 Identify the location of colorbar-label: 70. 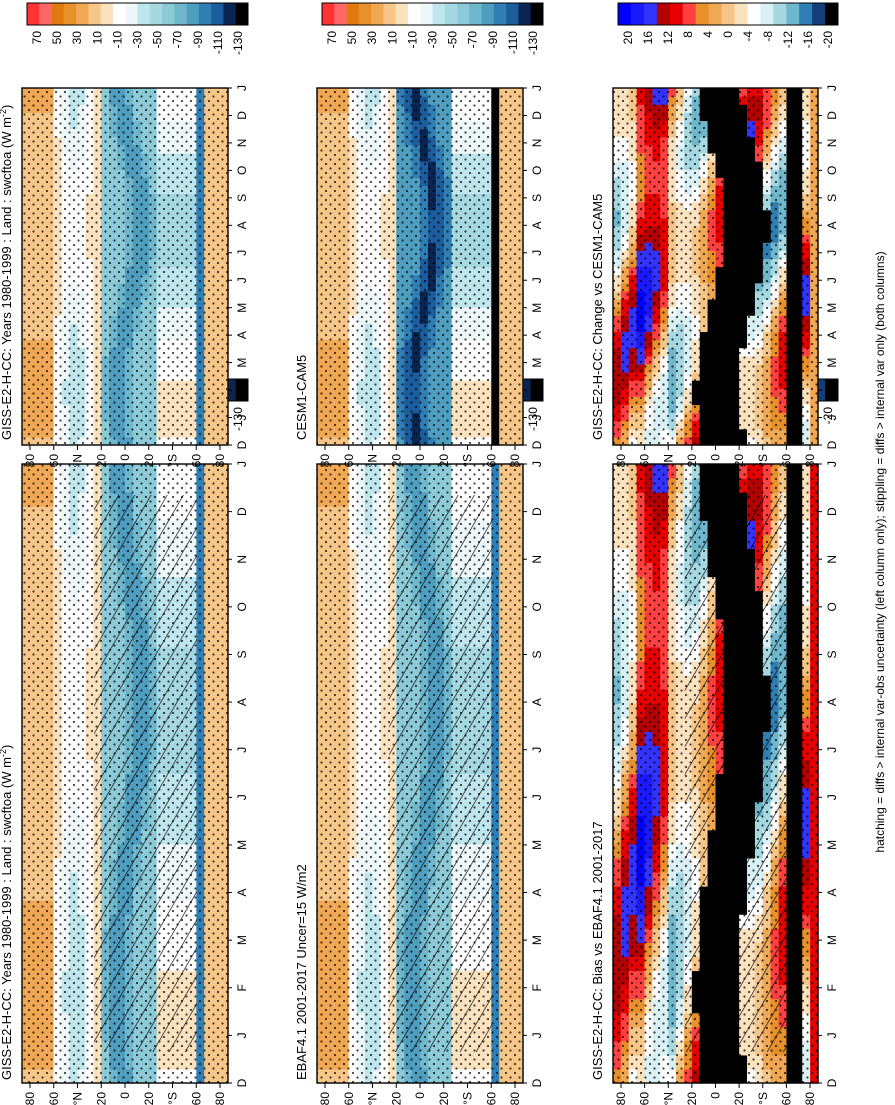
(37, 38).